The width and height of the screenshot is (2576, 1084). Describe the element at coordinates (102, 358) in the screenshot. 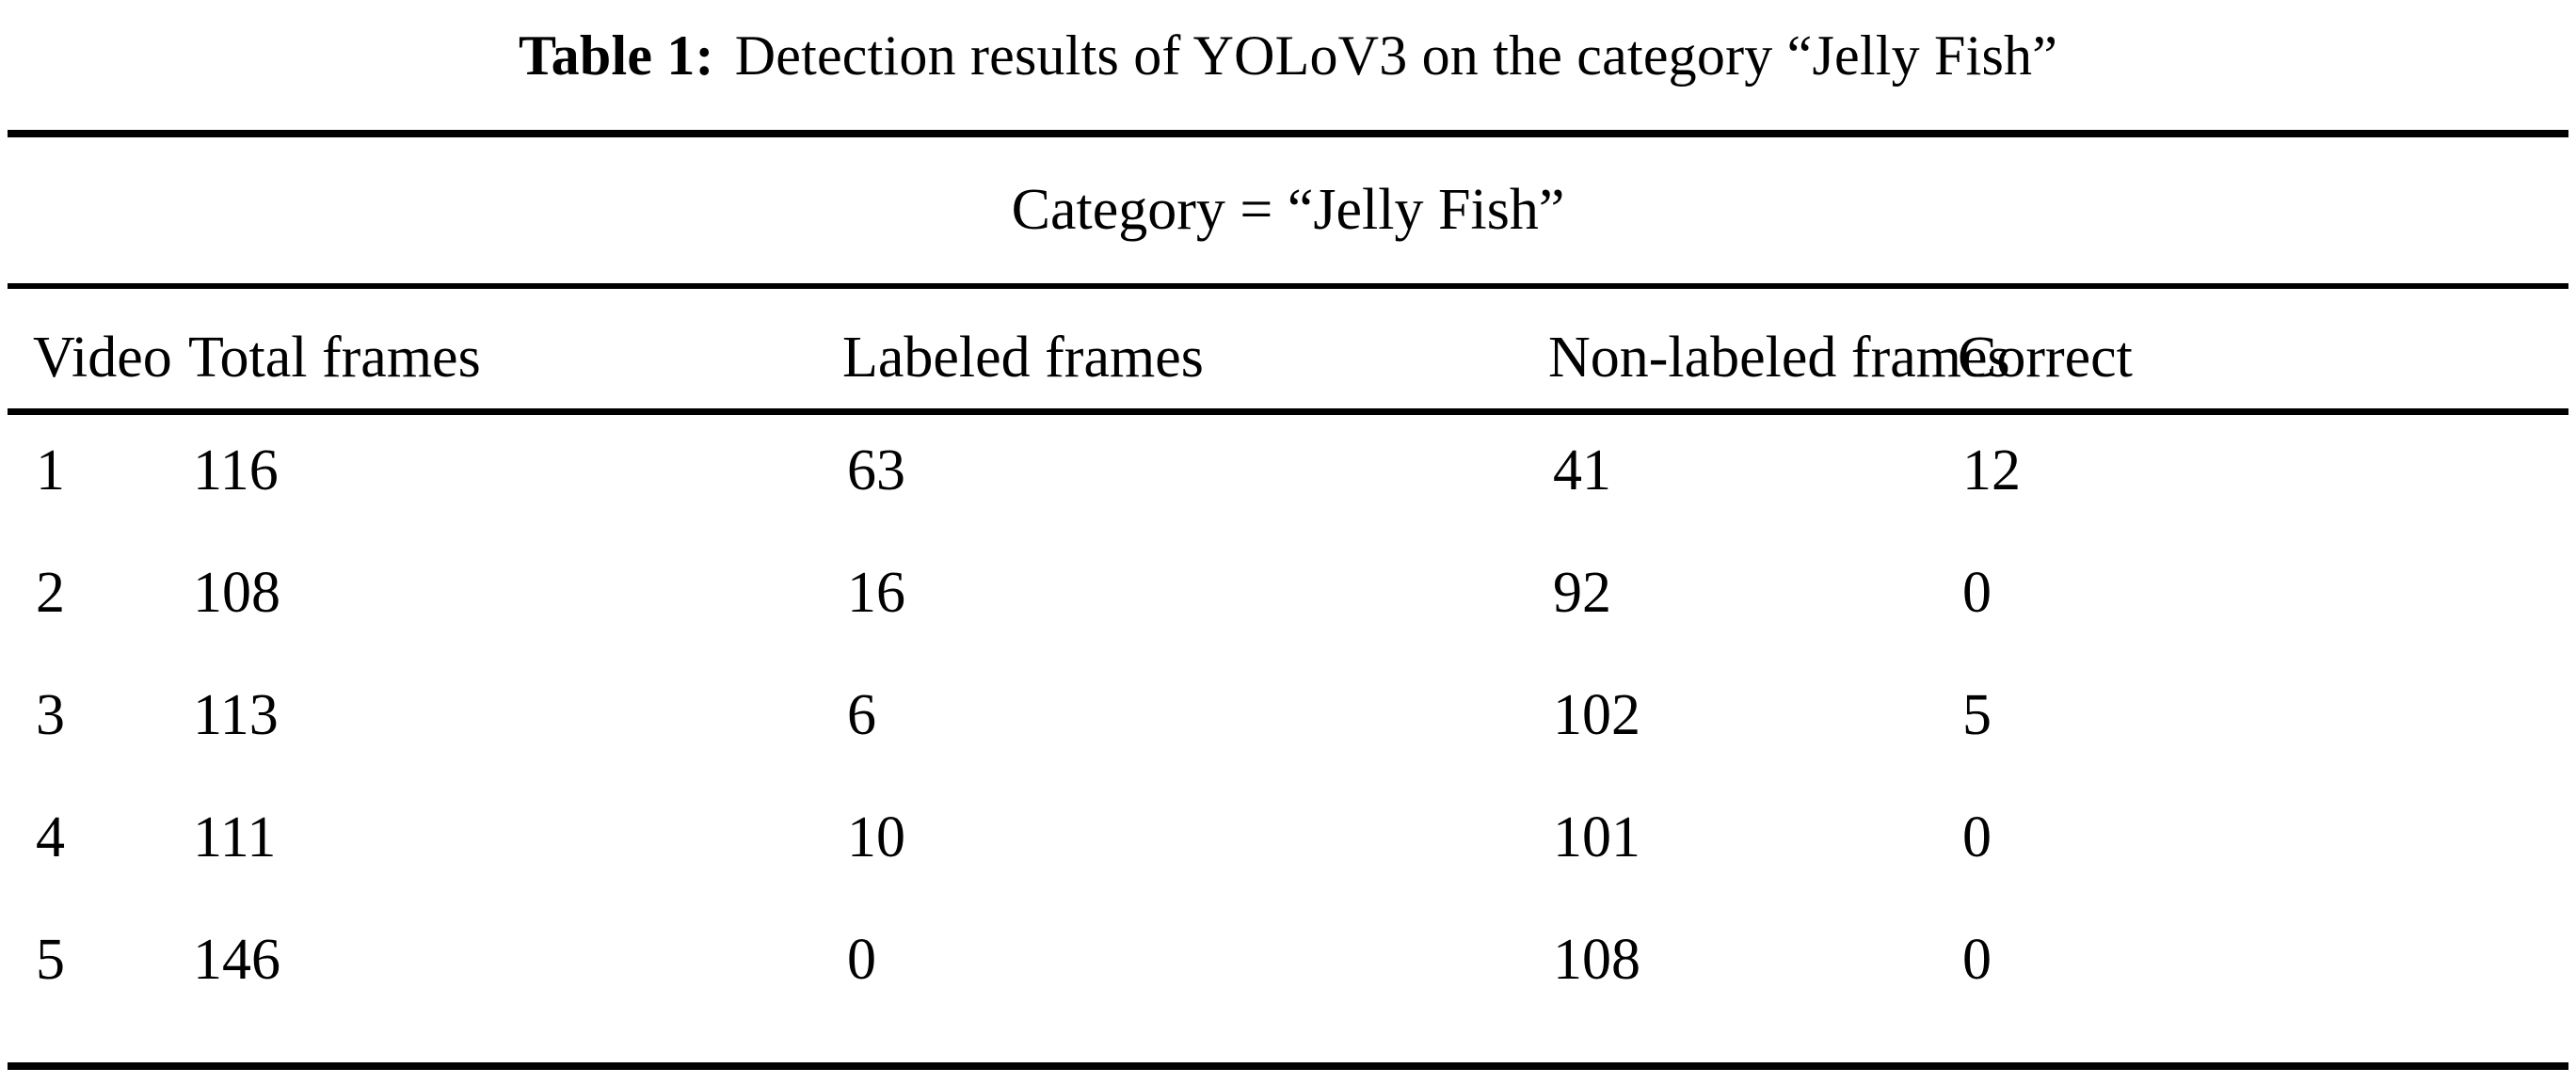

I see `column-header-video: Video` at that location.